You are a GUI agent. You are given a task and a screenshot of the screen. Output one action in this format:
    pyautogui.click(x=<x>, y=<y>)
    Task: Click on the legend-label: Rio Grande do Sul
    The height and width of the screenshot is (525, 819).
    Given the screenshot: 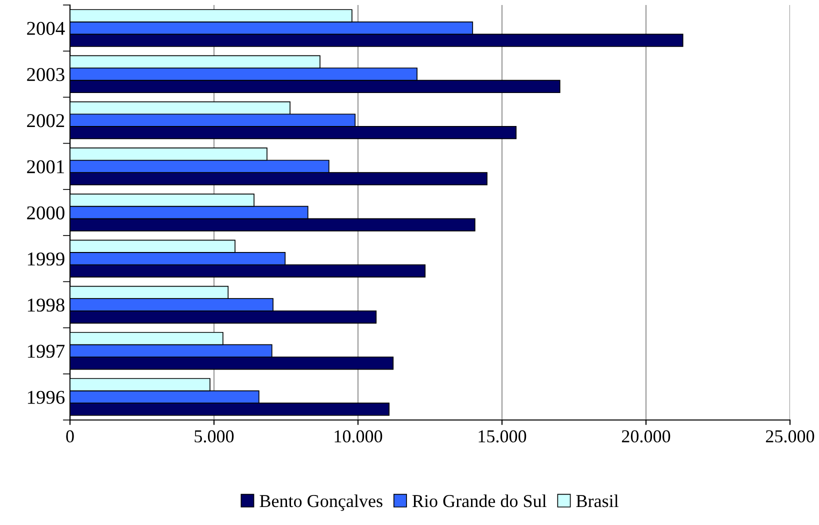 What is the action you would take?
    pyautogui.click(x=479, y=501)
    